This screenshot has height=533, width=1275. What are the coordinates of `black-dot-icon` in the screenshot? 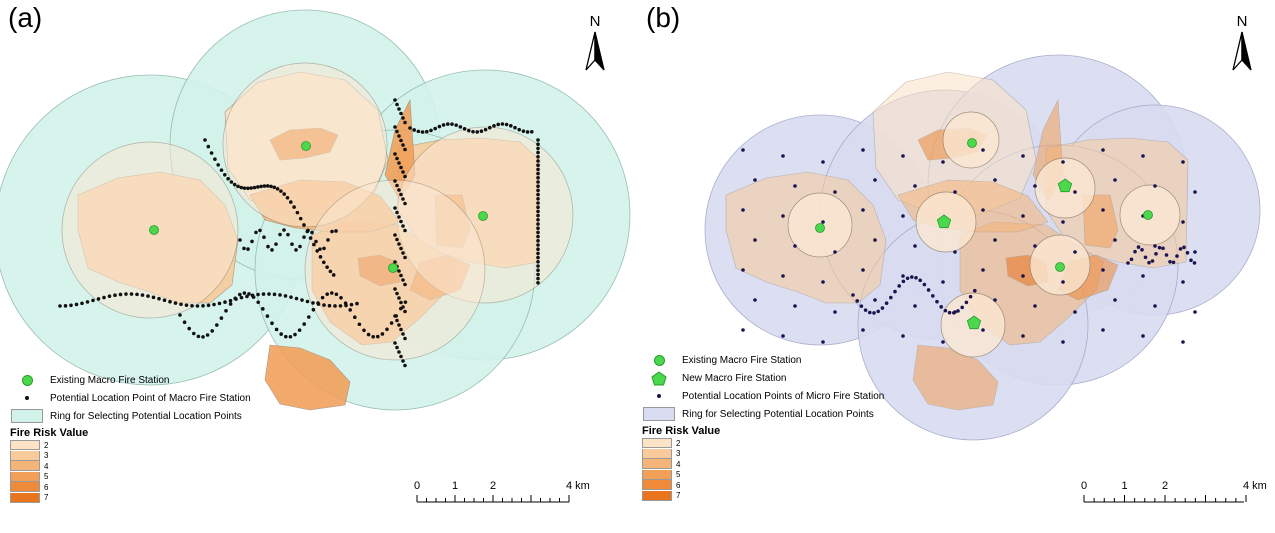 It's located at (27, 398).